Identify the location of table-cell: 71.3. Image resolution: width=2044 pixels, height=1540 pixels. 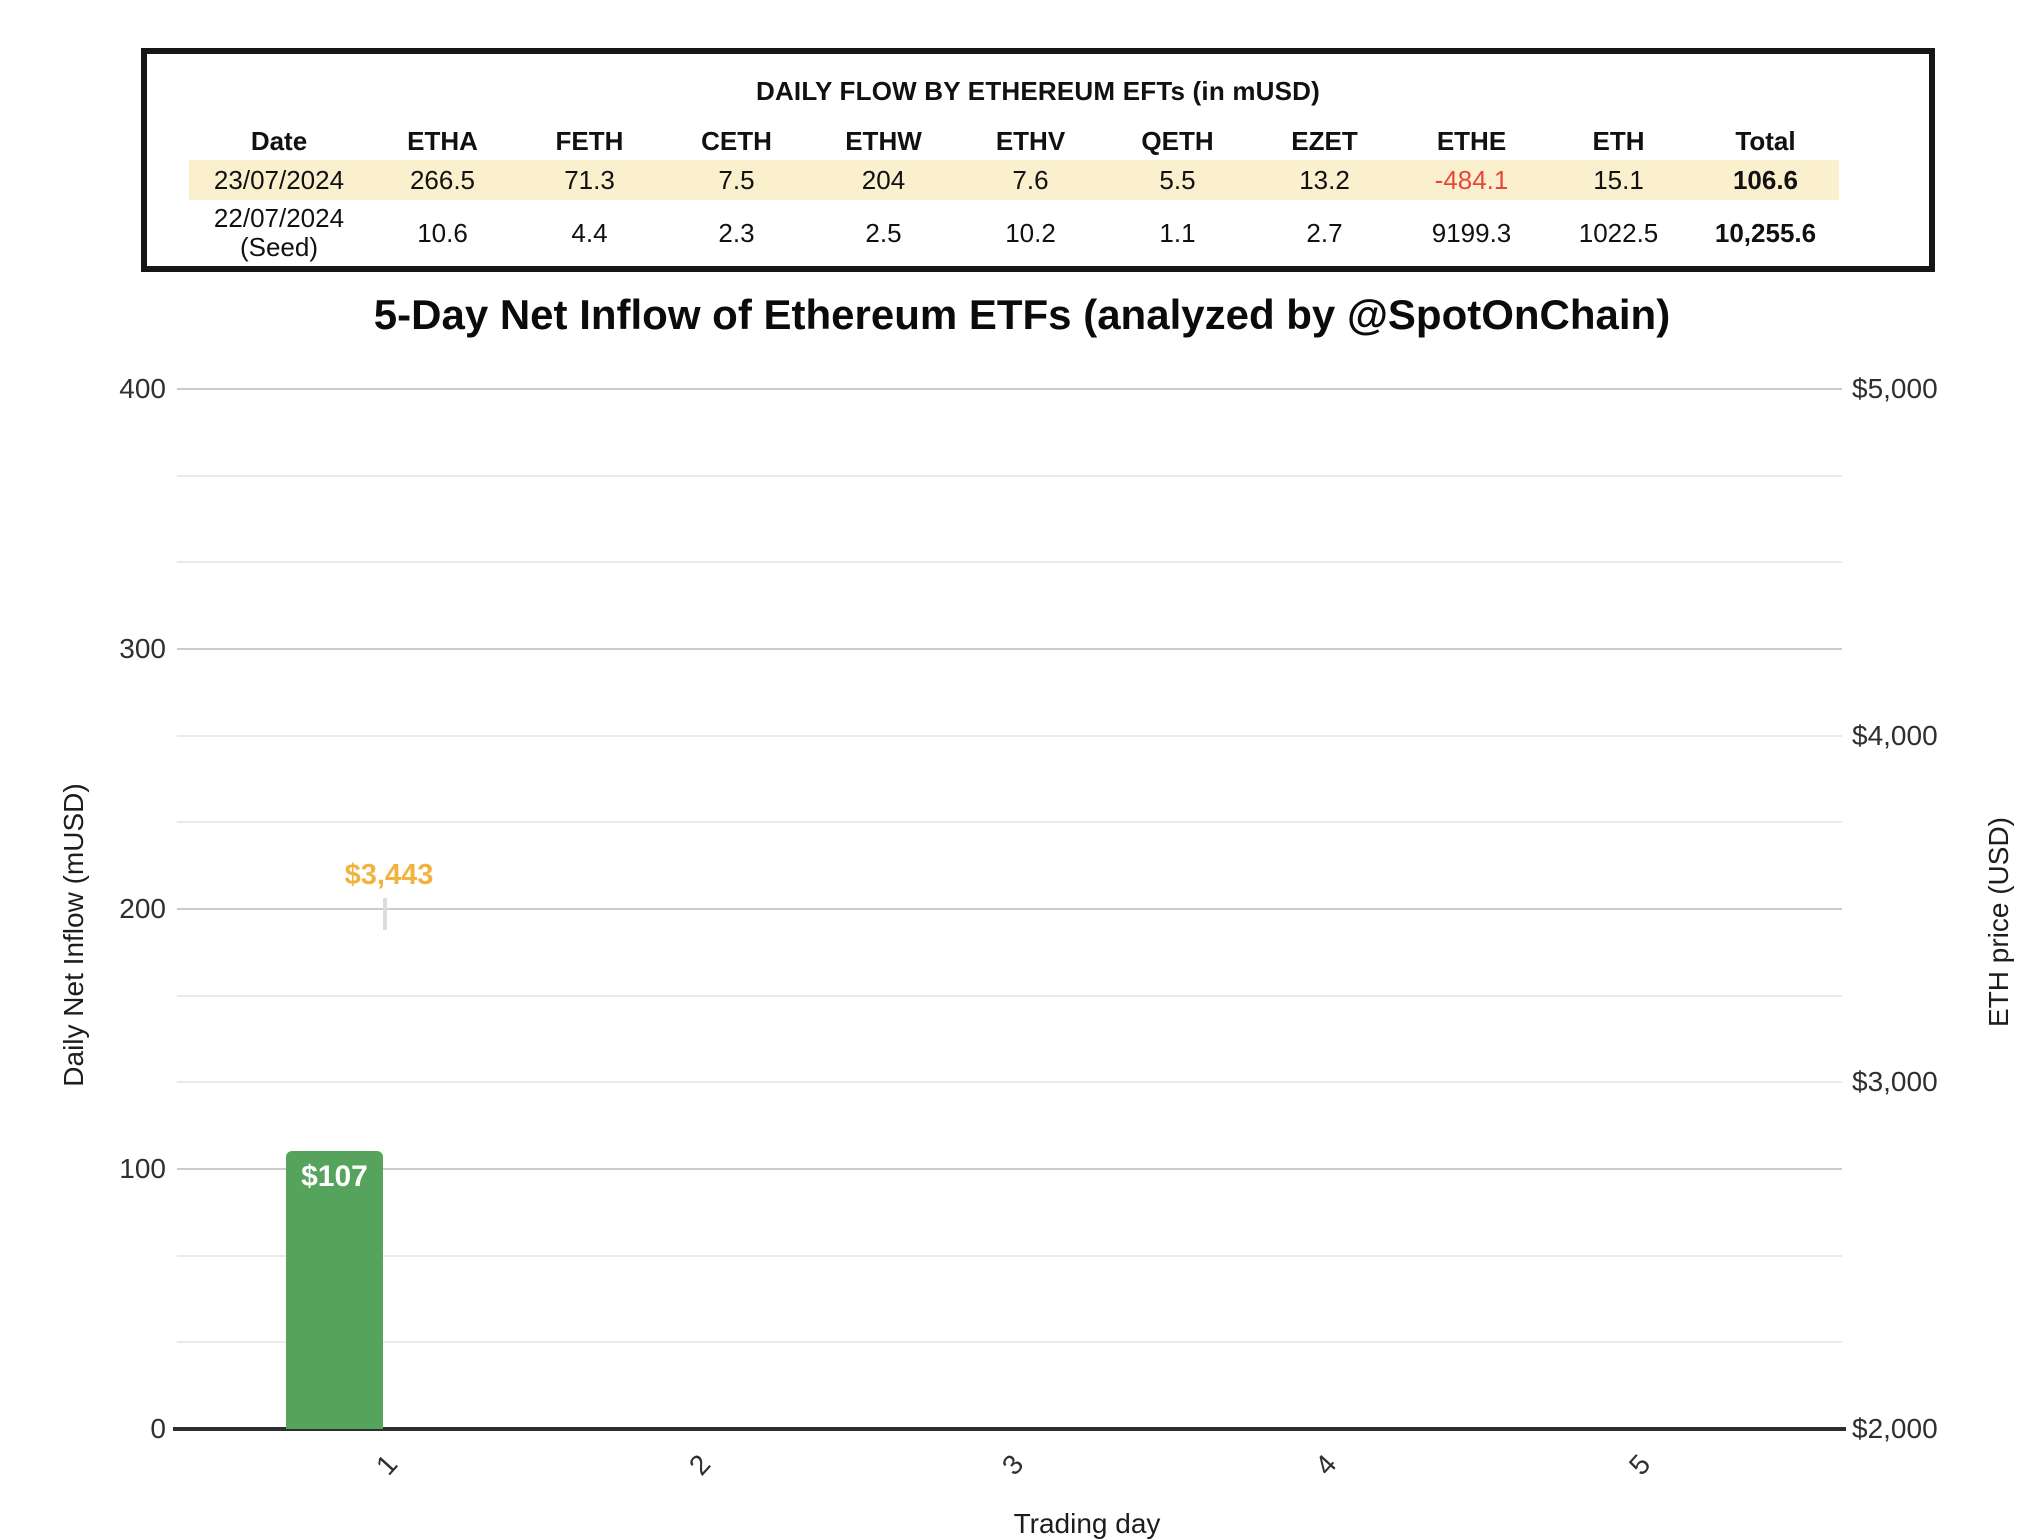
(589, 180).